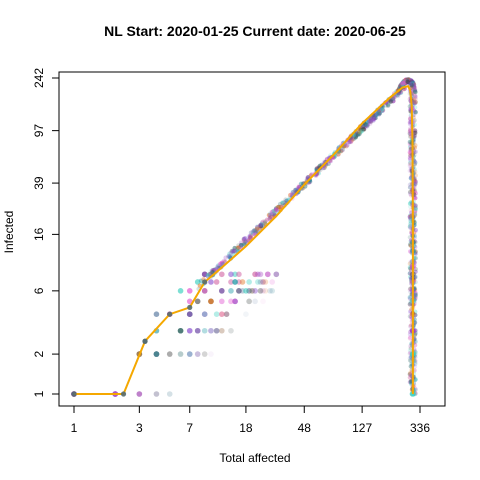 The width and height of the screenshot is (480, 480). I want to click on x-tick-label: 127, so click(362, 428).